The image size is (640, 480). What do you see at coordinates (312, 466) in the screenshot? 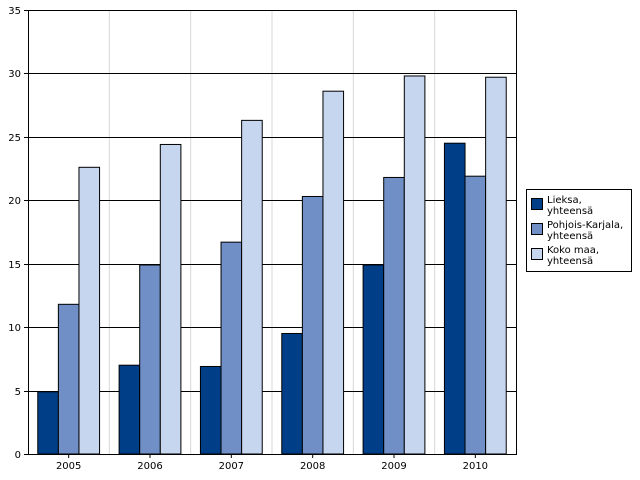
I see `x-tick-label: 2008` at bounding box center [312, 466].